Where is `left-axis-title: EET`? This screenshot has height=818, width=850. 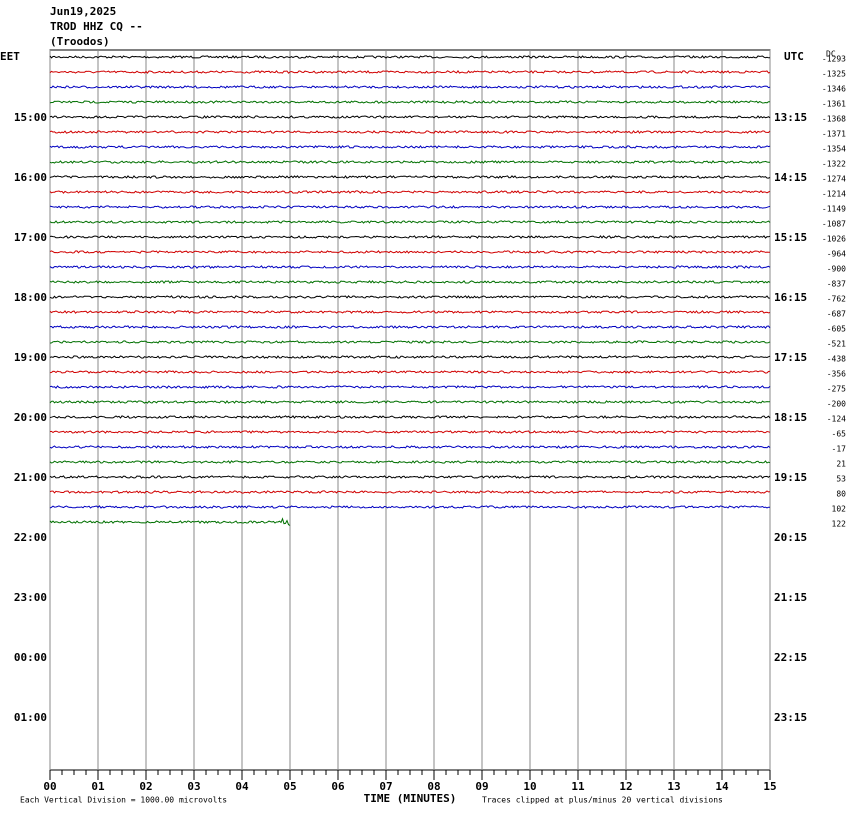 left-axis-title: EET is located at coordinates (10, 56).